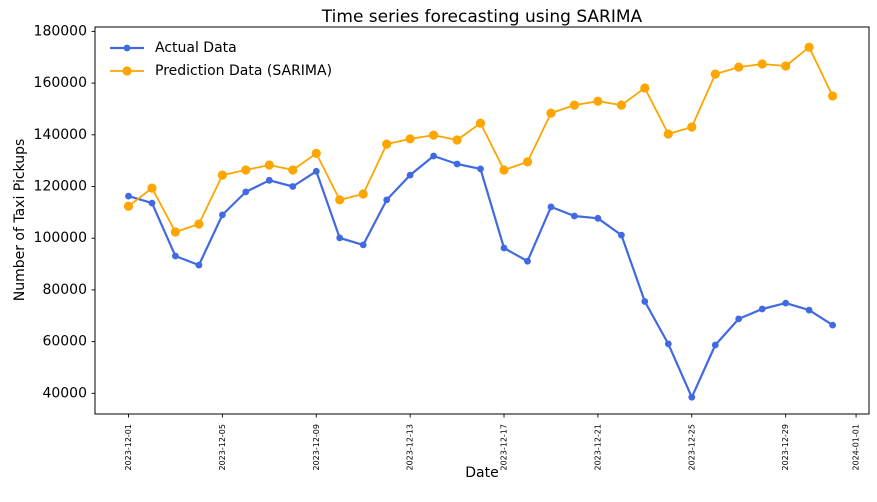 This screenshot has height=502, width=877. I want to click on legend-item-actual: Actual Data, so click(220, 47).